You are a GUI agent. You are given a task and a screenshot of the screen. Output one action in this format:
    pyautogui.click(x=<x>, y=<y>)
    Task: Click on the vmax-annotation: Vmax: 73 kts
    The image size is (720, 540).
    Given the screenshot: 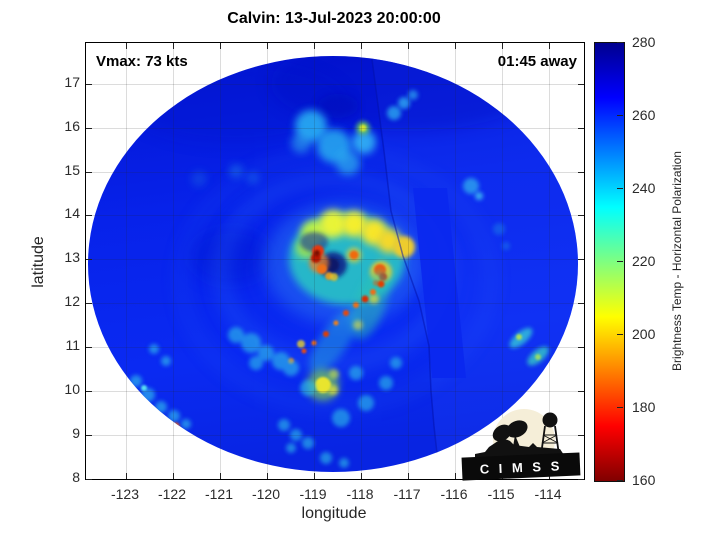 What is the action you would take?
    pyautogui.click(x=142, y=61)
    